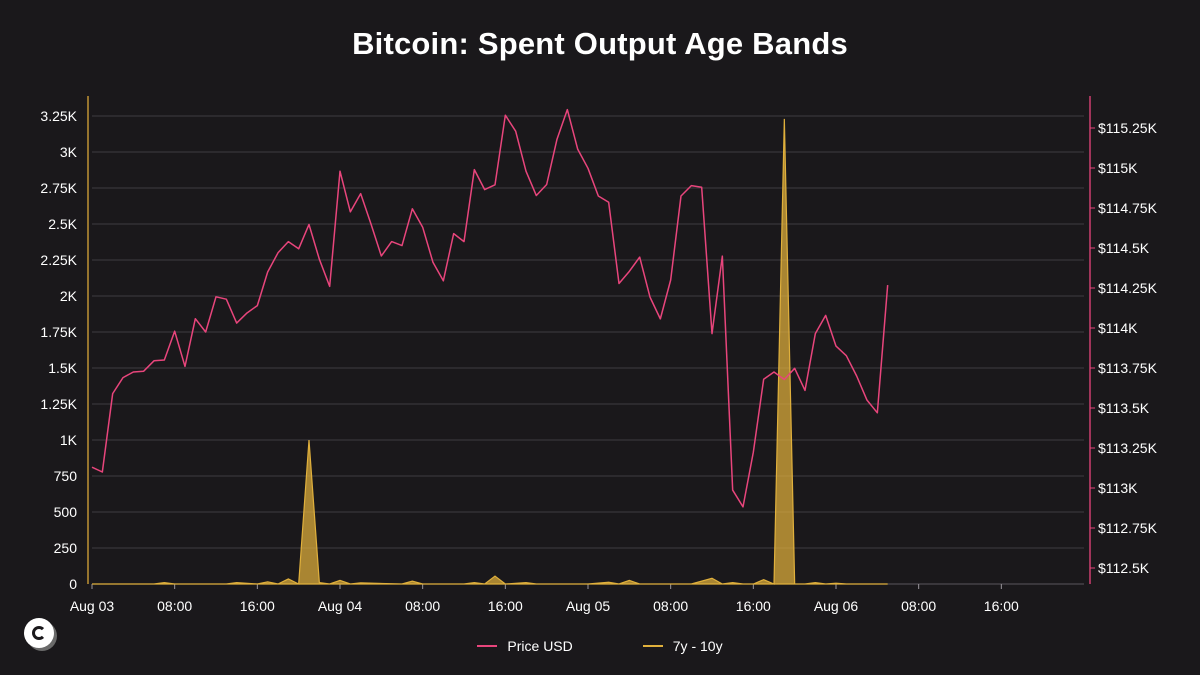  I want to click on legend-swatch-7y-10y, so click(652, 646).